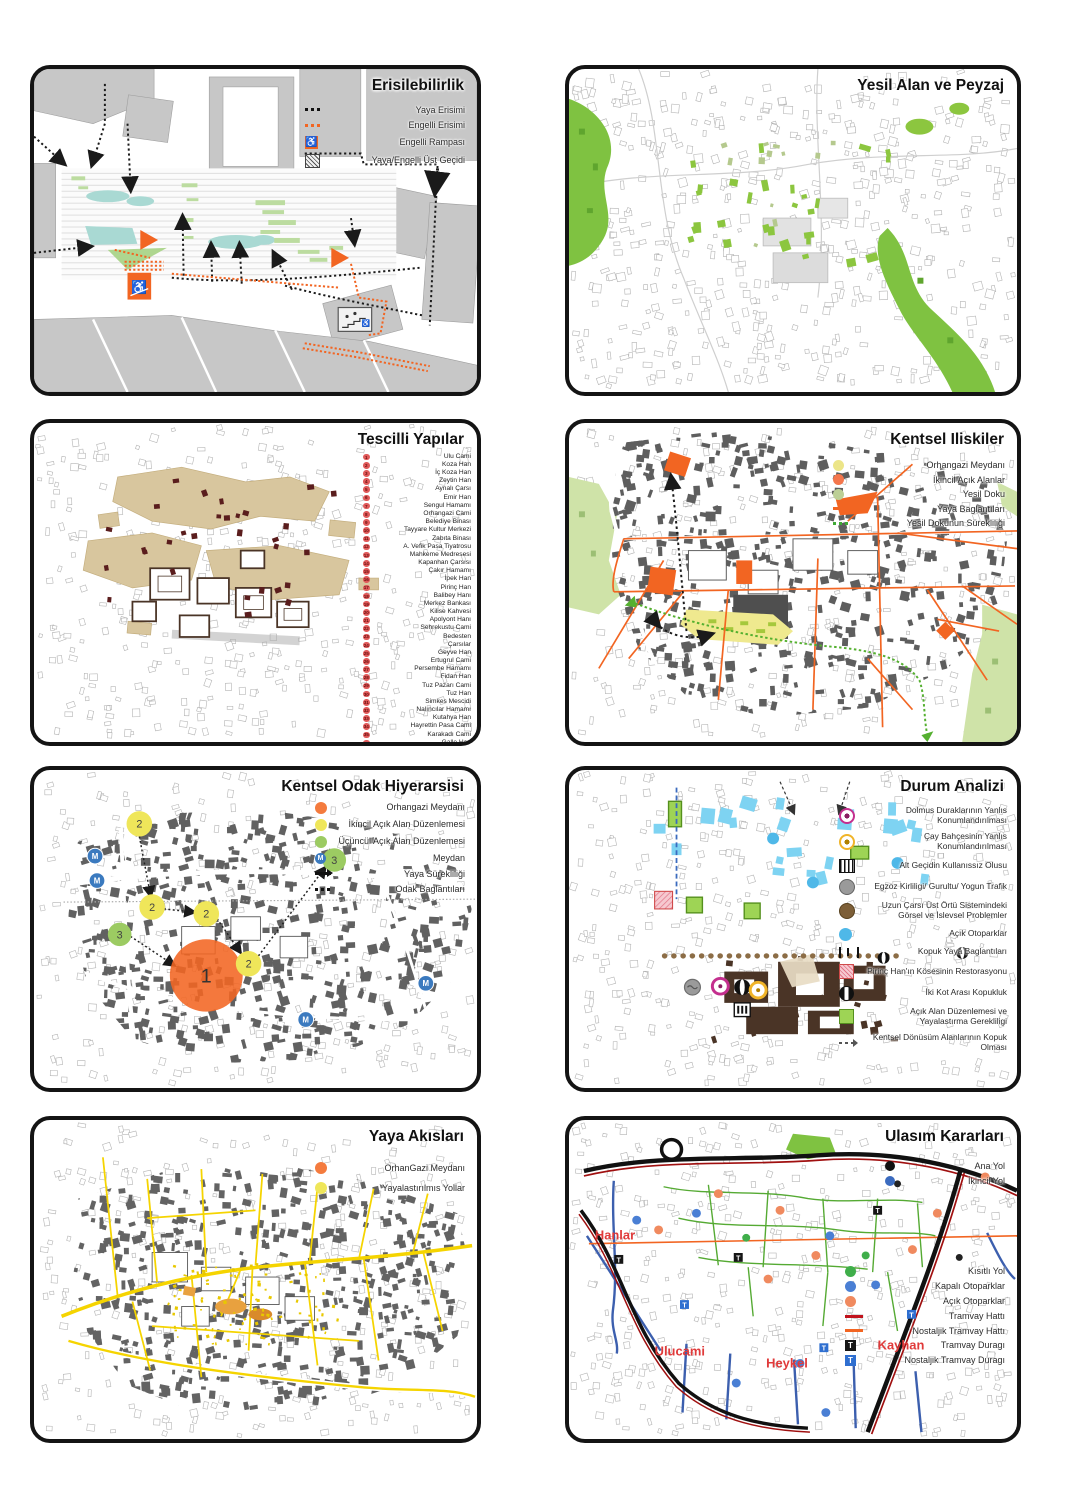 The height and width of the screenshot is (1500, 1089). What do you see at coordinates (366, 686) in the screenshot?
I see `building-number: 29` at bounding box center [366, 686].